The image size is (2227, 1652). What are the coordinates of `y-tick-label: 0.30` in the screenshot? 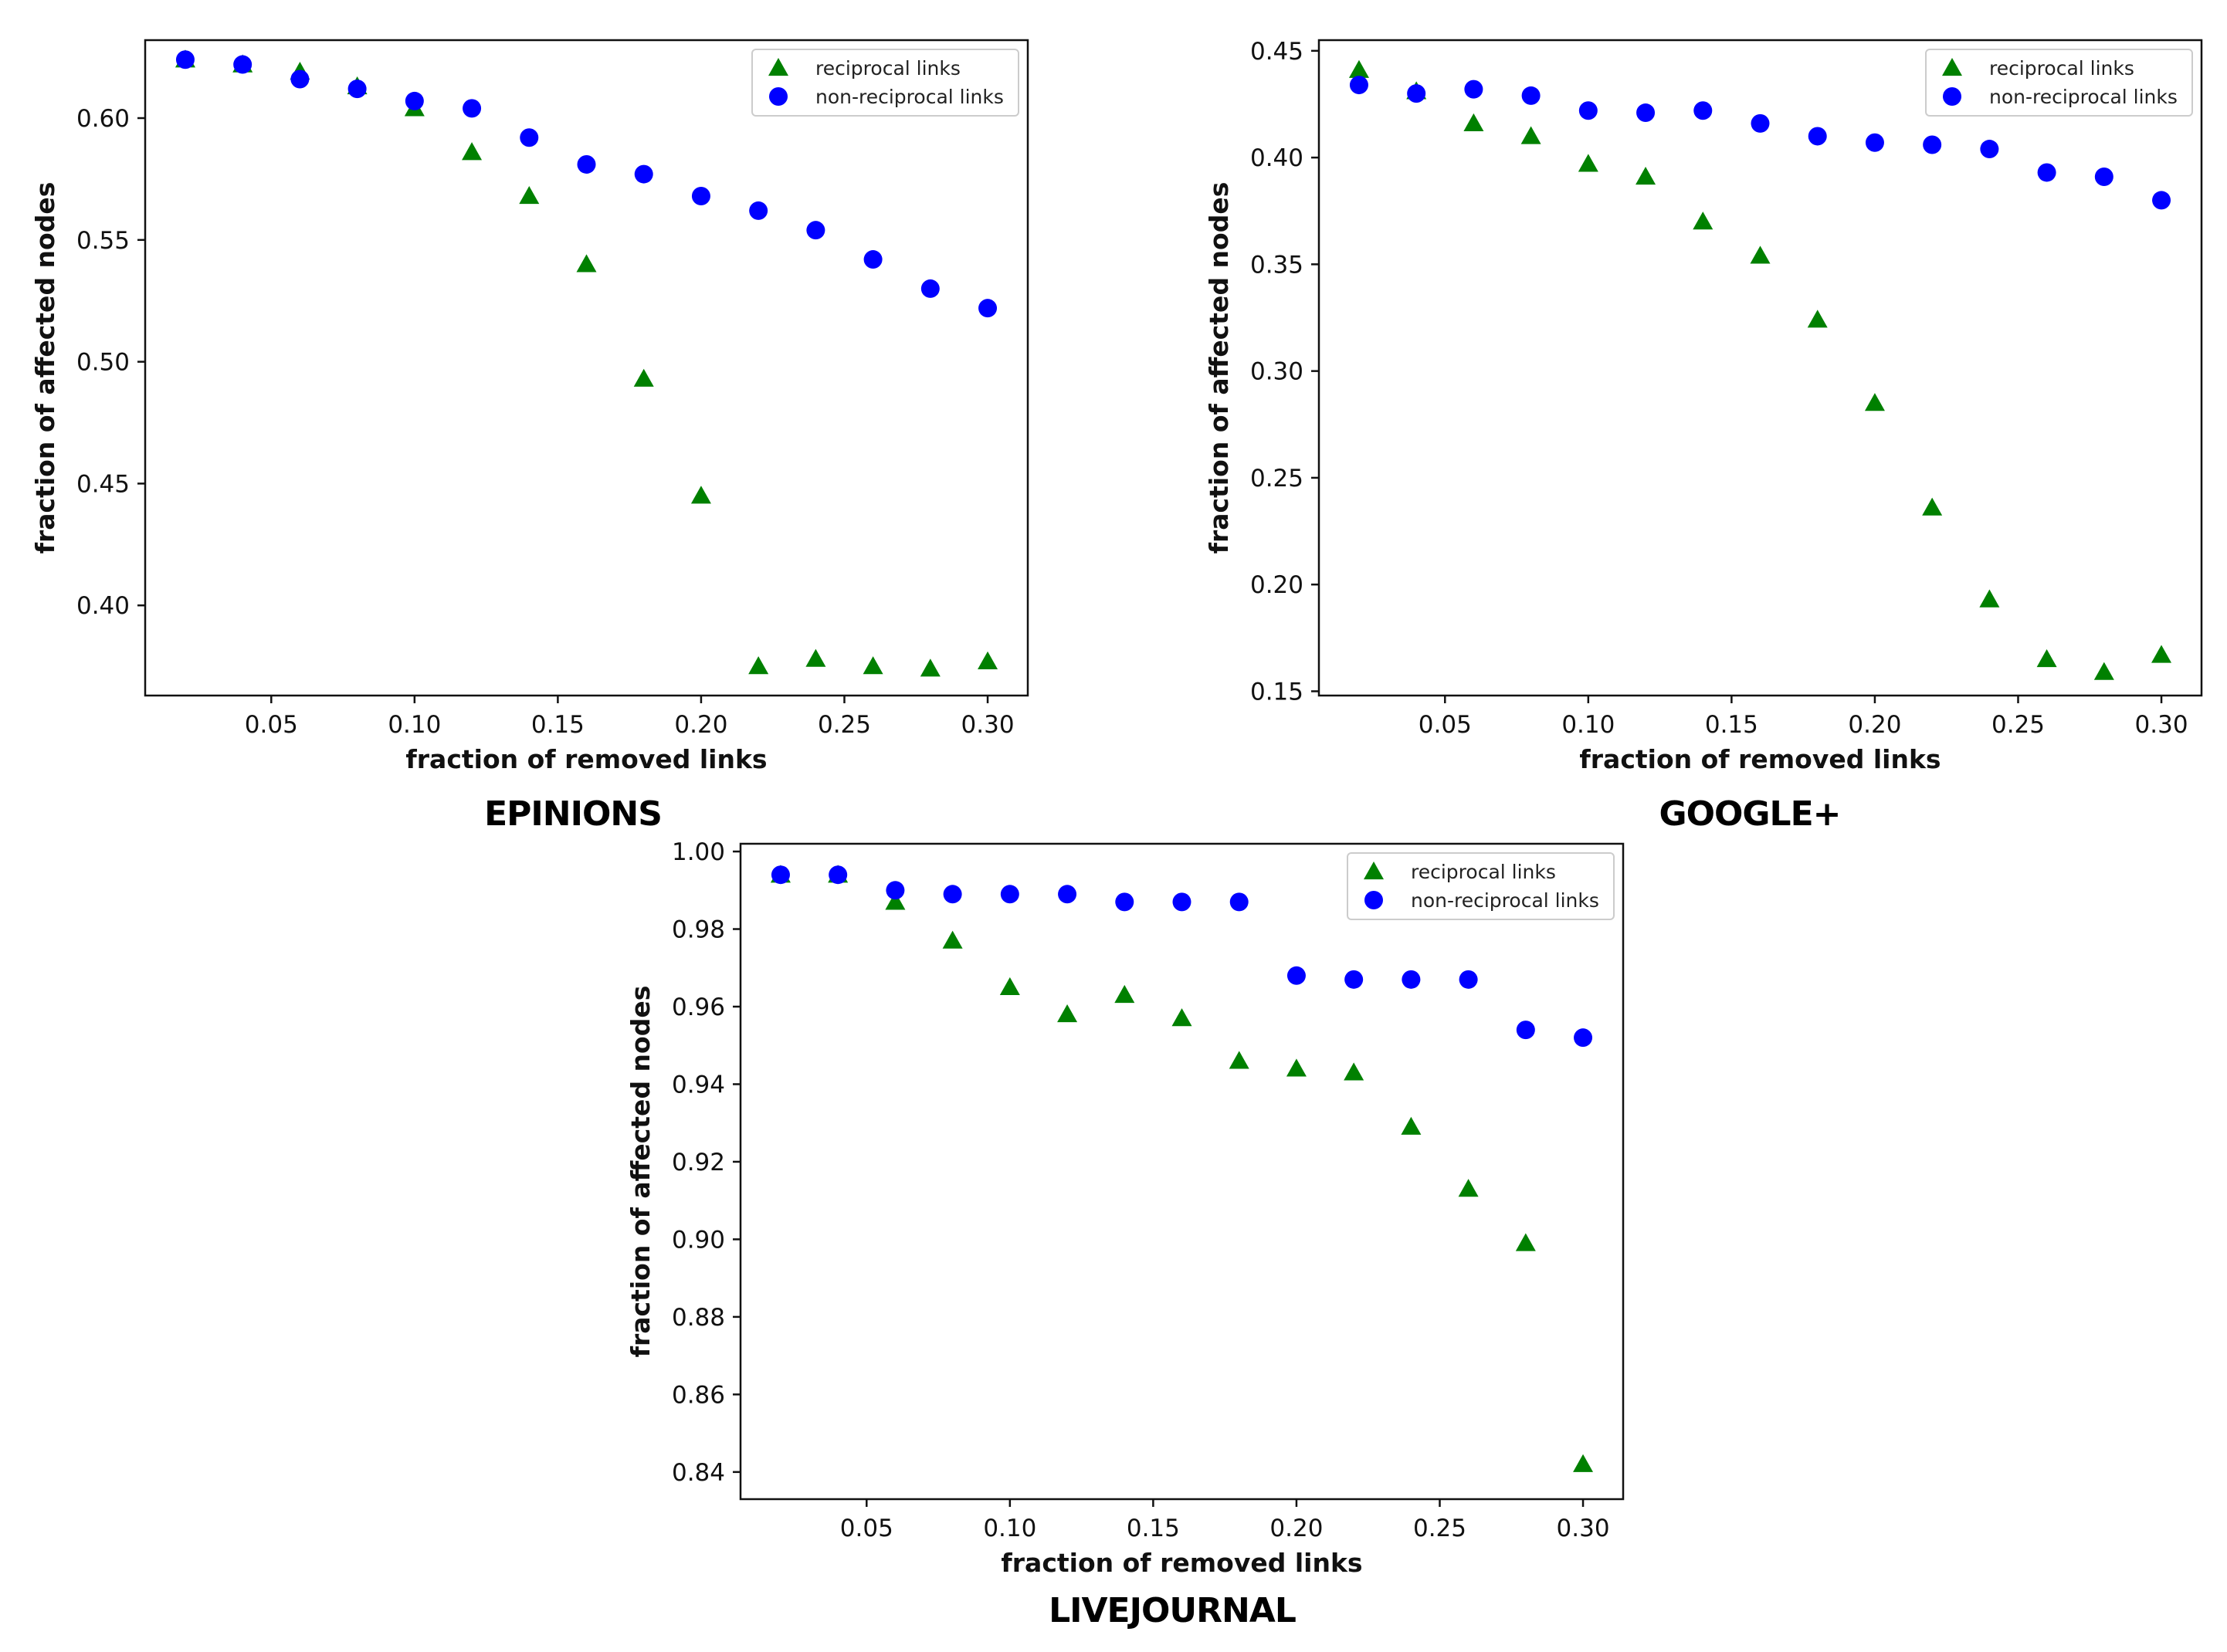 It's located at (1276, 372).